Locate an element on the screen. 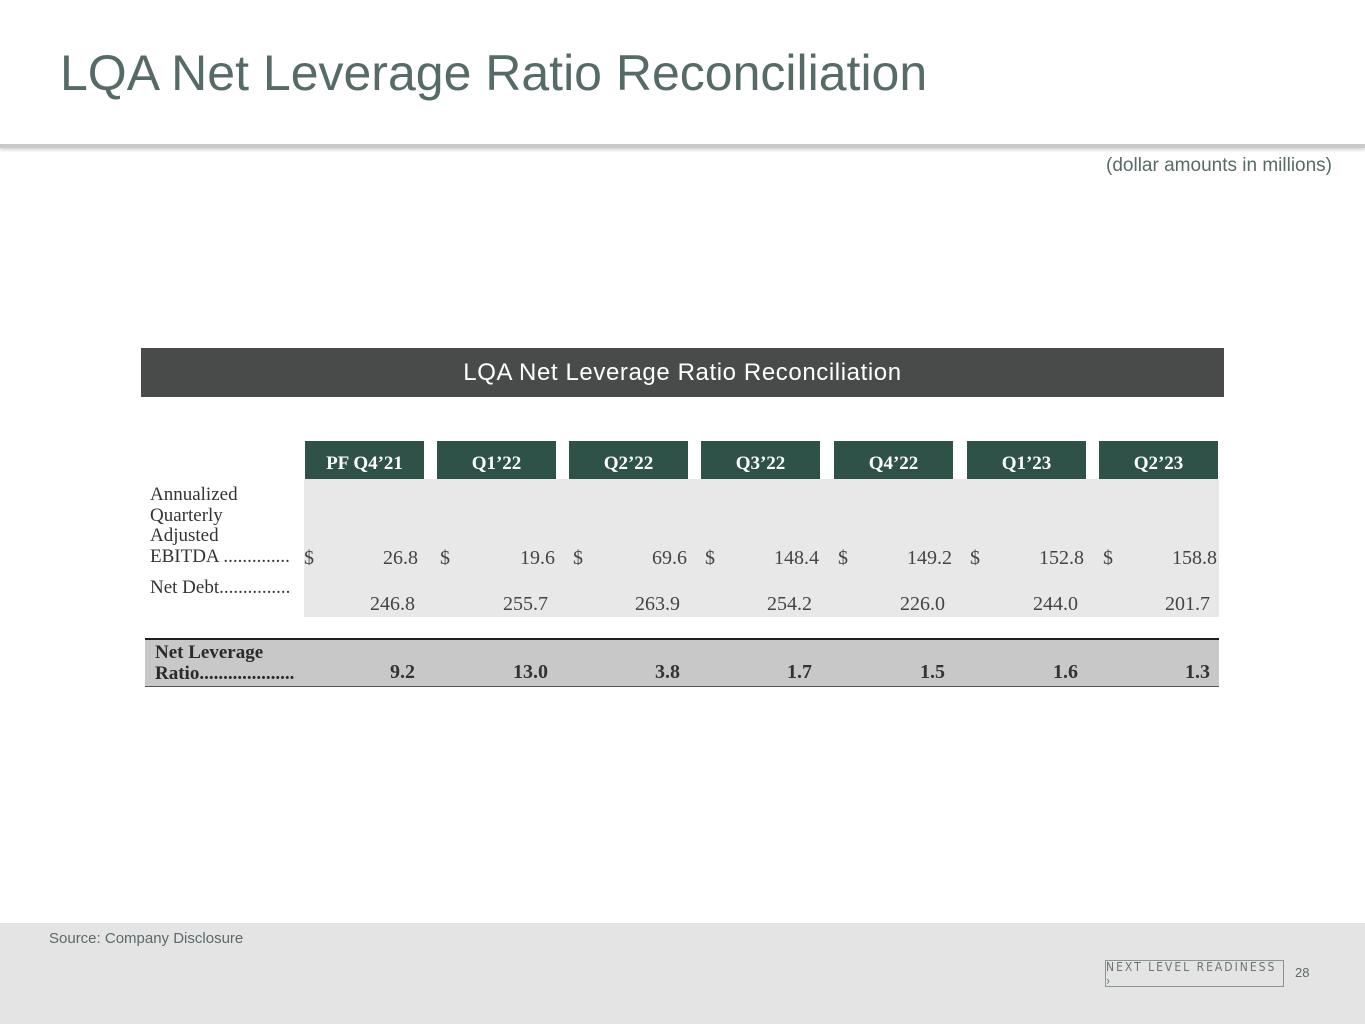  source-note: Source: Company Disclosure is located at coordinates (146, 938).